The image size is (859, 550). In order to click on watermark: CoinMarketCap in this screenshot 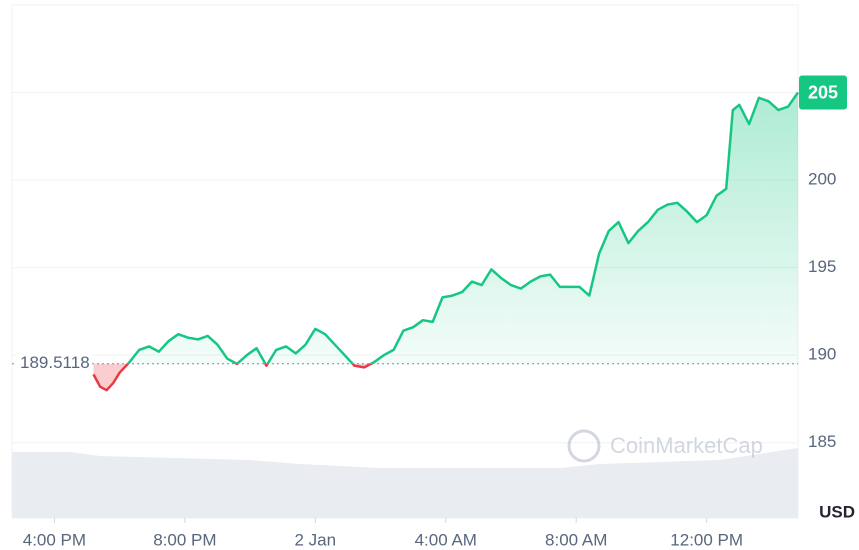, I will do `click(665, 446)`.